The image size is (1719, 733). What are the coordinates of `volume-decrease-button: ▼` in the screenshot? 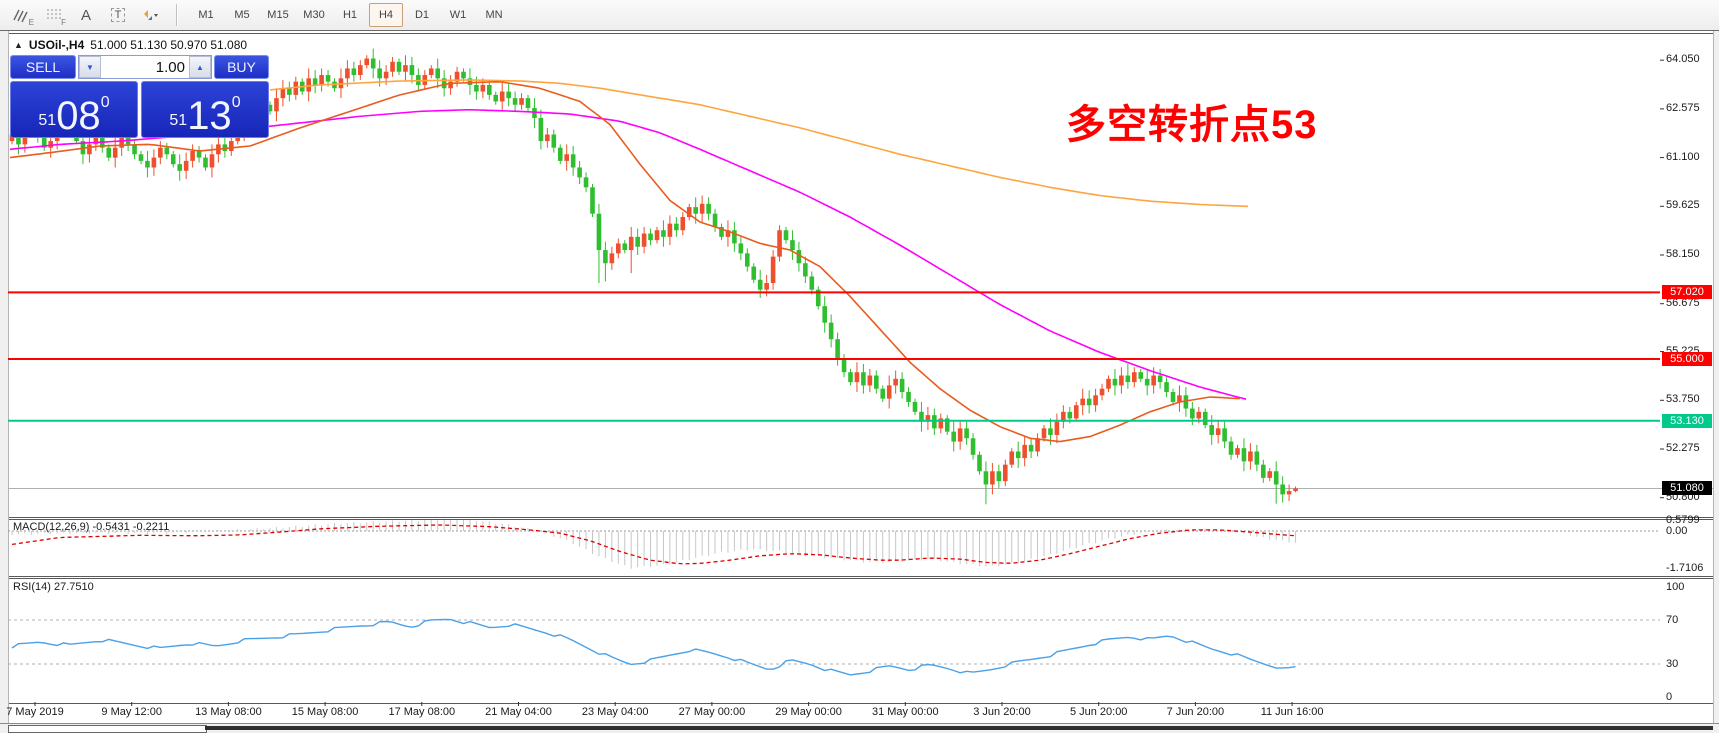 It's located at (90, 67).